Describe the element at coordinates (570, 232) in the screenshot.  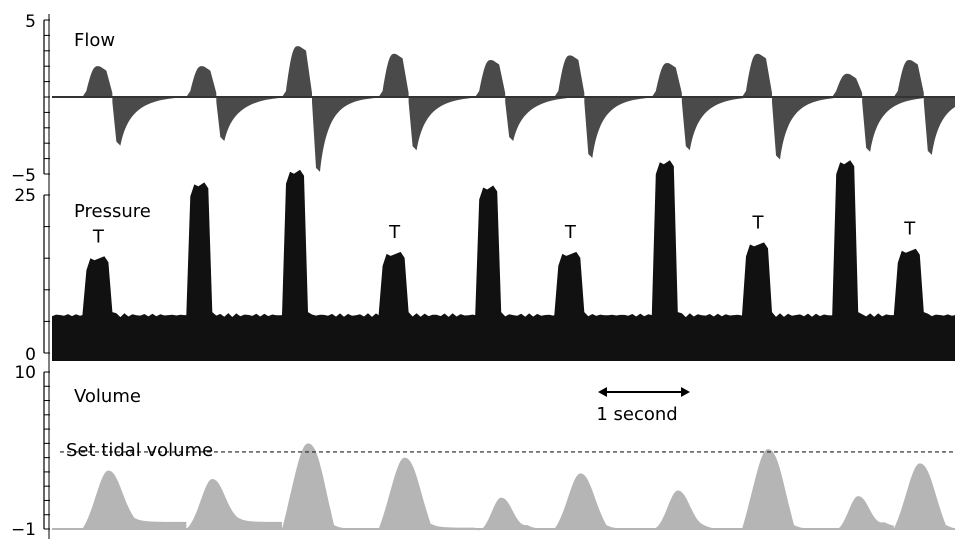
I see `pressure-breath-label-6: T` at that location.